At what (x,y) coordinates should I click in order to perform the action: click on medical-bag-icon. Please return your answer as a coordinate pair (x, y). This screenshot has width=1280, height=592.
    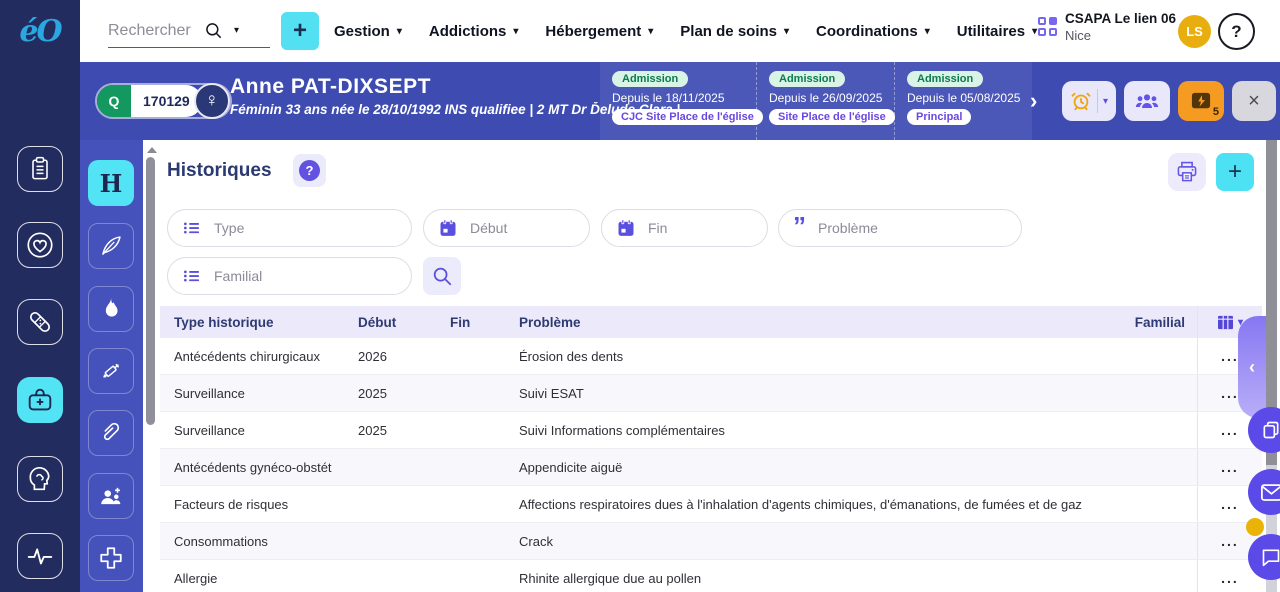
    Looking at the image, I should click on (40, 400).